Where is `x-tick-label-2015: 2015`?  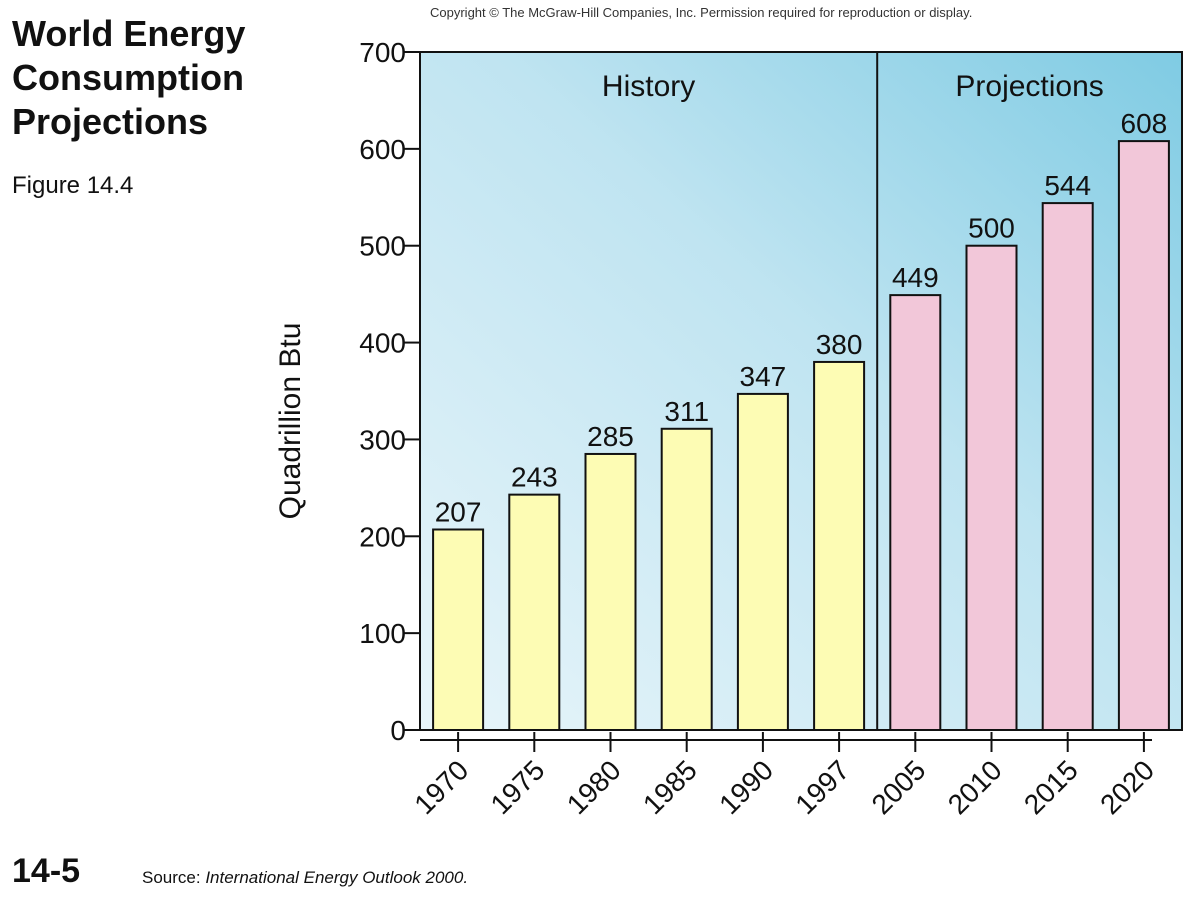 x-tick-label-2015: 2015 is located at coordinates (1051, 787).